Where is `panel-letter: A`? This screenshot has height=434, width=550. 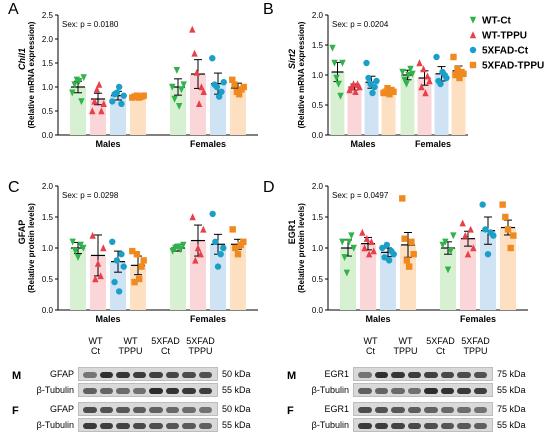
panel-letter: A is located at coordinates (13, 9).